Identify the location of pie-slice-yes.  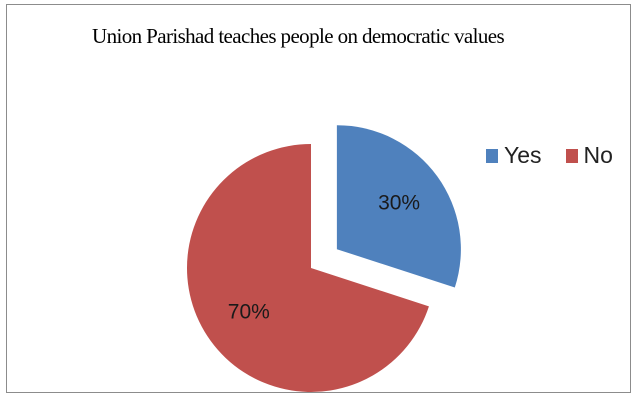
(398, 206).